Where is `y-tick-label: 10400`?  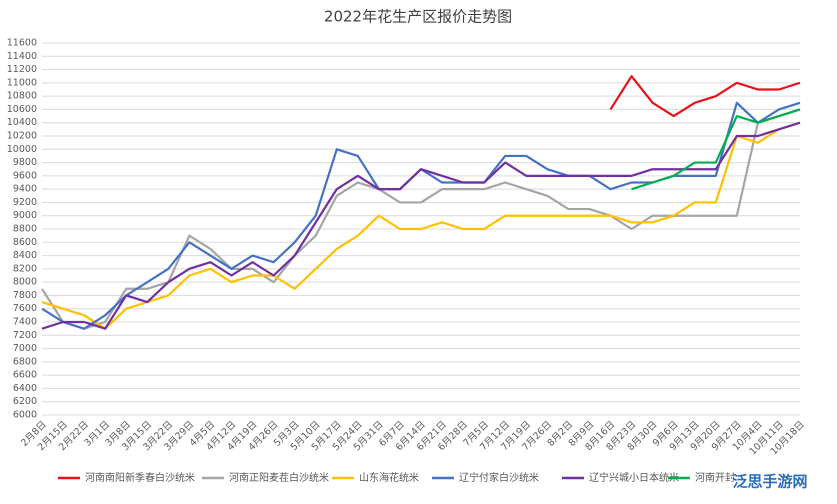 y-tick-label: 10400 is located at coordinates (22, 122).